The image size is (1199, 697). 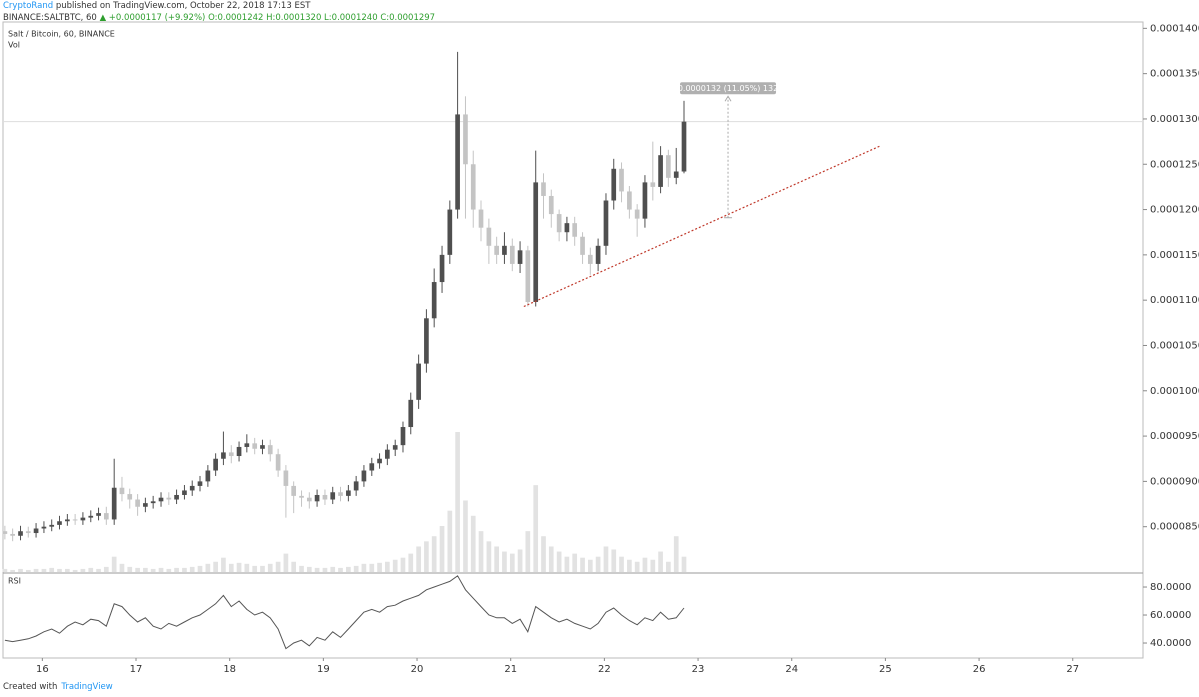 What do you see at coordinates (323, 669) in the screenshot?
I see `x-tick-label: 19` at bounding box center [323, 669].